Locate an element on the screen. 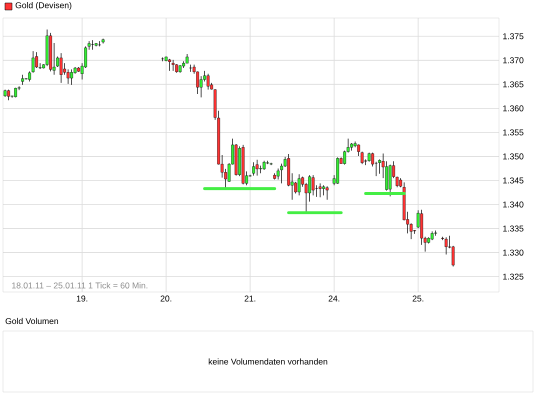  text: keine Volumendaten vorhanden is located at coordinates (268, 361).